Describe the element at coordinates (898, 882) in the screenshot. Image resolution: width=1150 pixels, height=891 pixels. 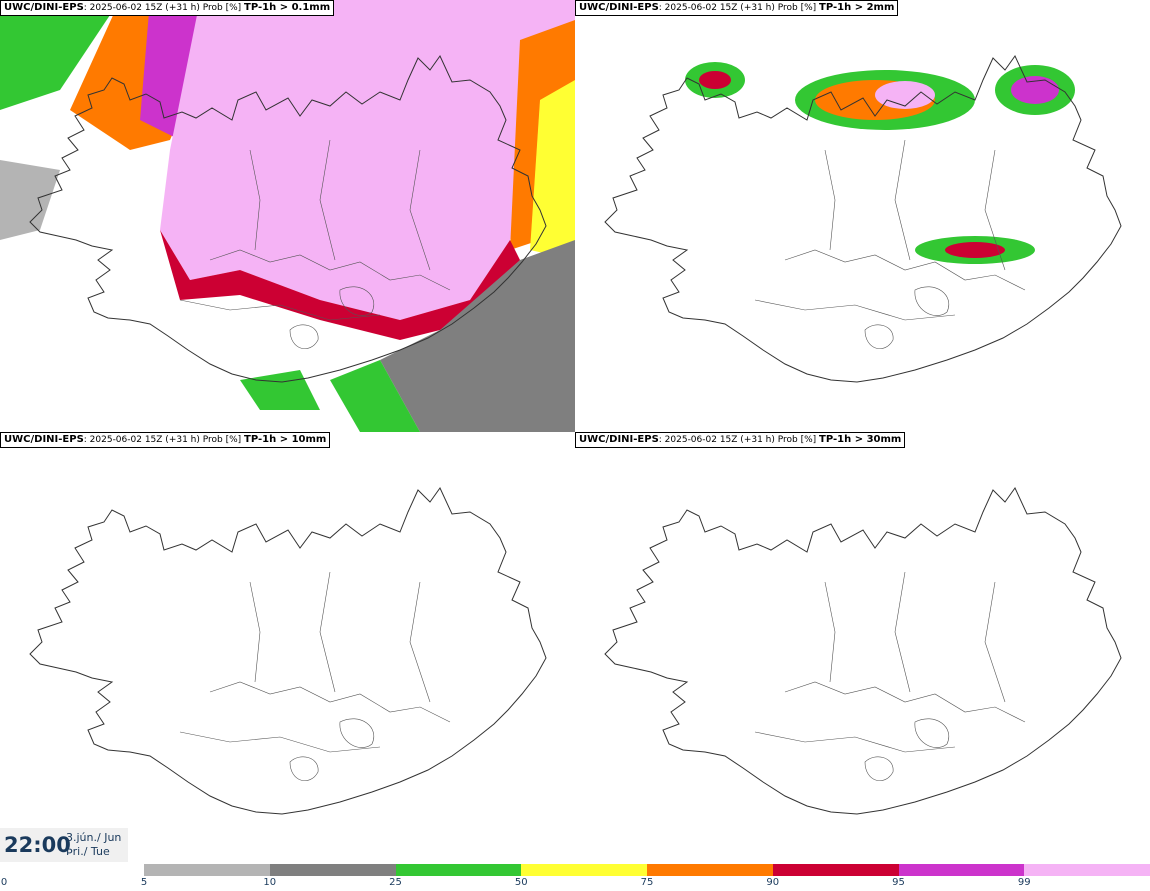
I see `colorbar-tick-label: 95` at that location.